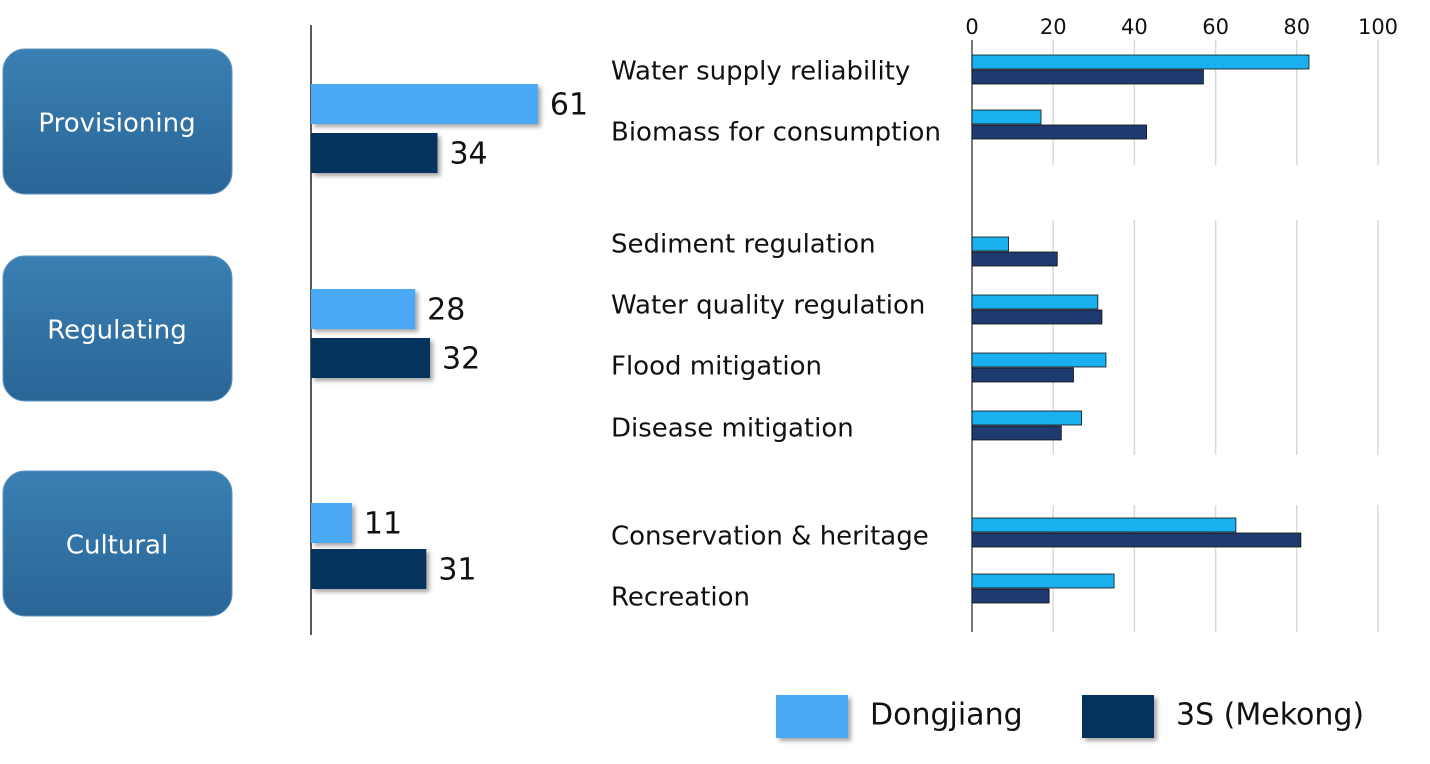  What do you see at coordinates (116, 331) in the screenshot?
I see `category-label: Regulating` at bounding box center [116, 331].